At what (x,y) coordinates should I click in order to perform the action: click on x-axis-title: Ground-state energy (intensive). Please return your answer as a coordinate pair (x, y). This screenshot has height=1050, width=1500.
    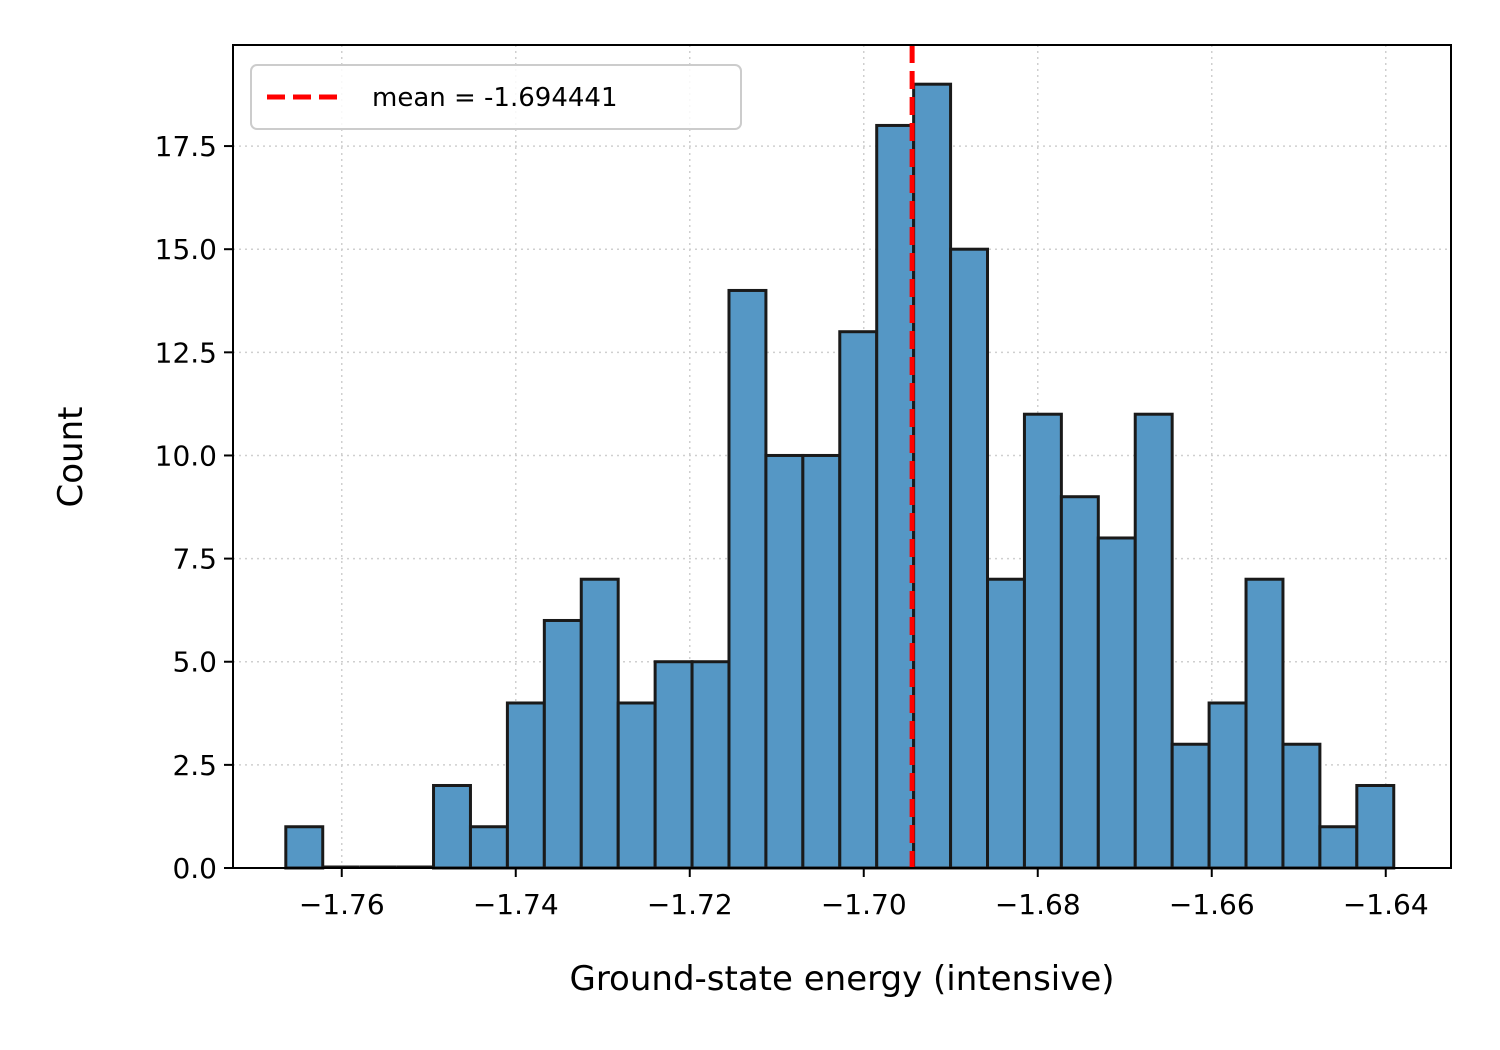
    Looking at the image, I should click on (841, 979).